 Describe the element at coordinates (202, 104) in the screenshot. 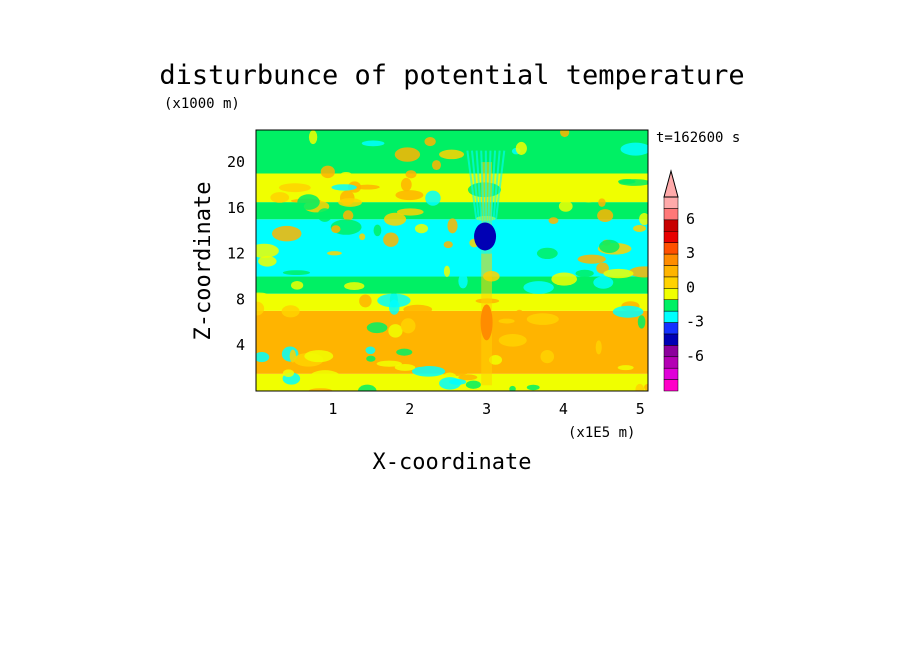

I see `y-unit-label: (x1000 m)` at that location.